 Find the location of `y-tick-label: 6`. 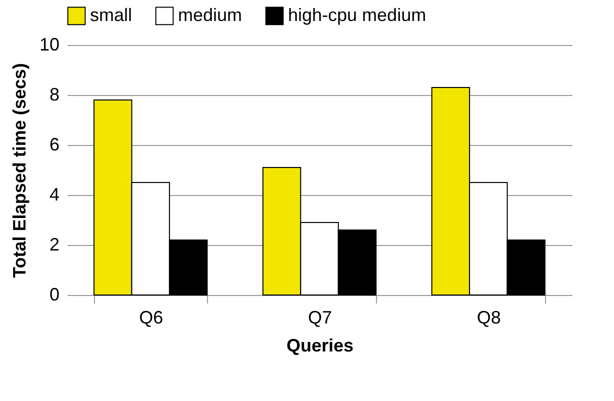

y-tick-label: 6 is located at coordinates (54, 144).